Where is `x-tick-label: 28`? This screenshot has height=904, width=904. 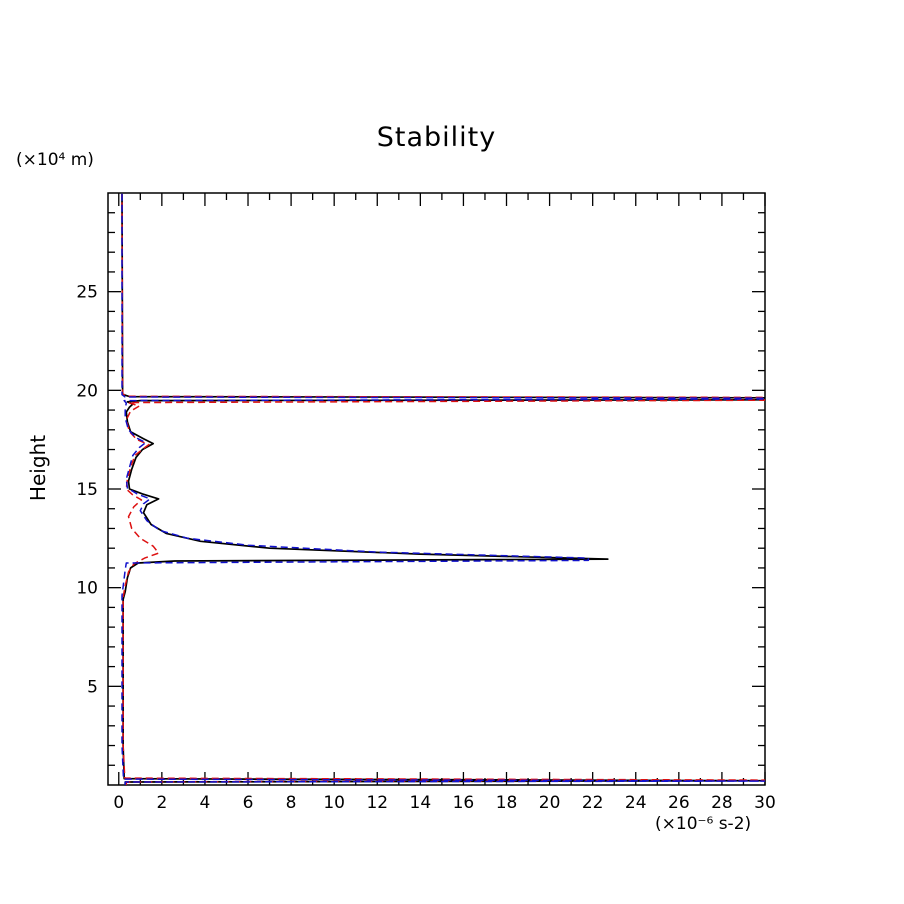
x-tick-label: 28 is located at coordinates (722, 803).